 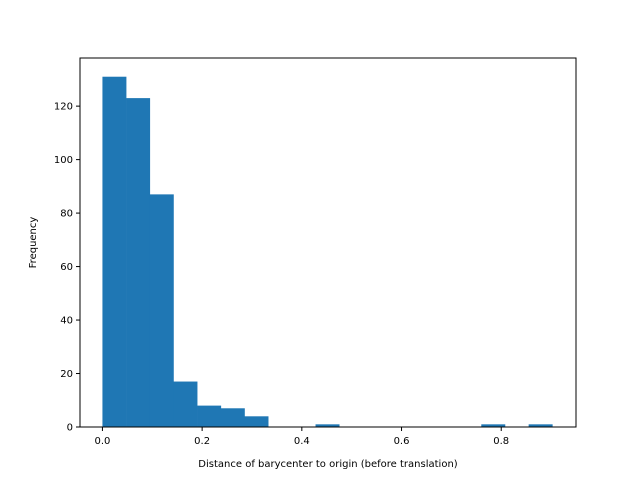 I want to click on y-tick-label: 100, so click(x=63, y=160).